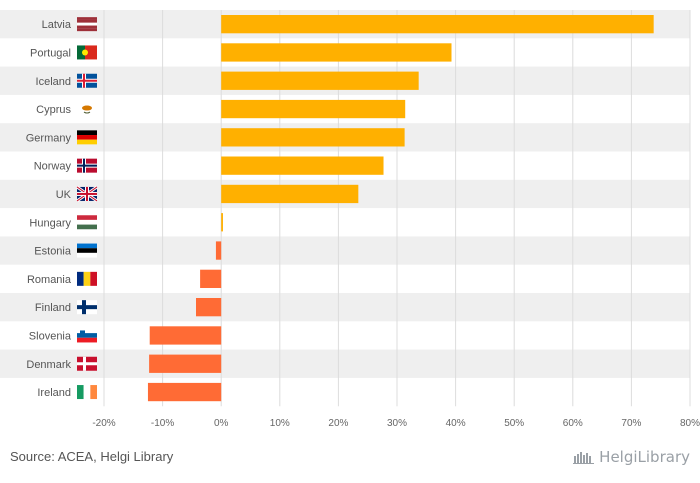 The width and height of the screenshot is (700, 483). I want to click on category-label: Estonia, so click(53, 252).